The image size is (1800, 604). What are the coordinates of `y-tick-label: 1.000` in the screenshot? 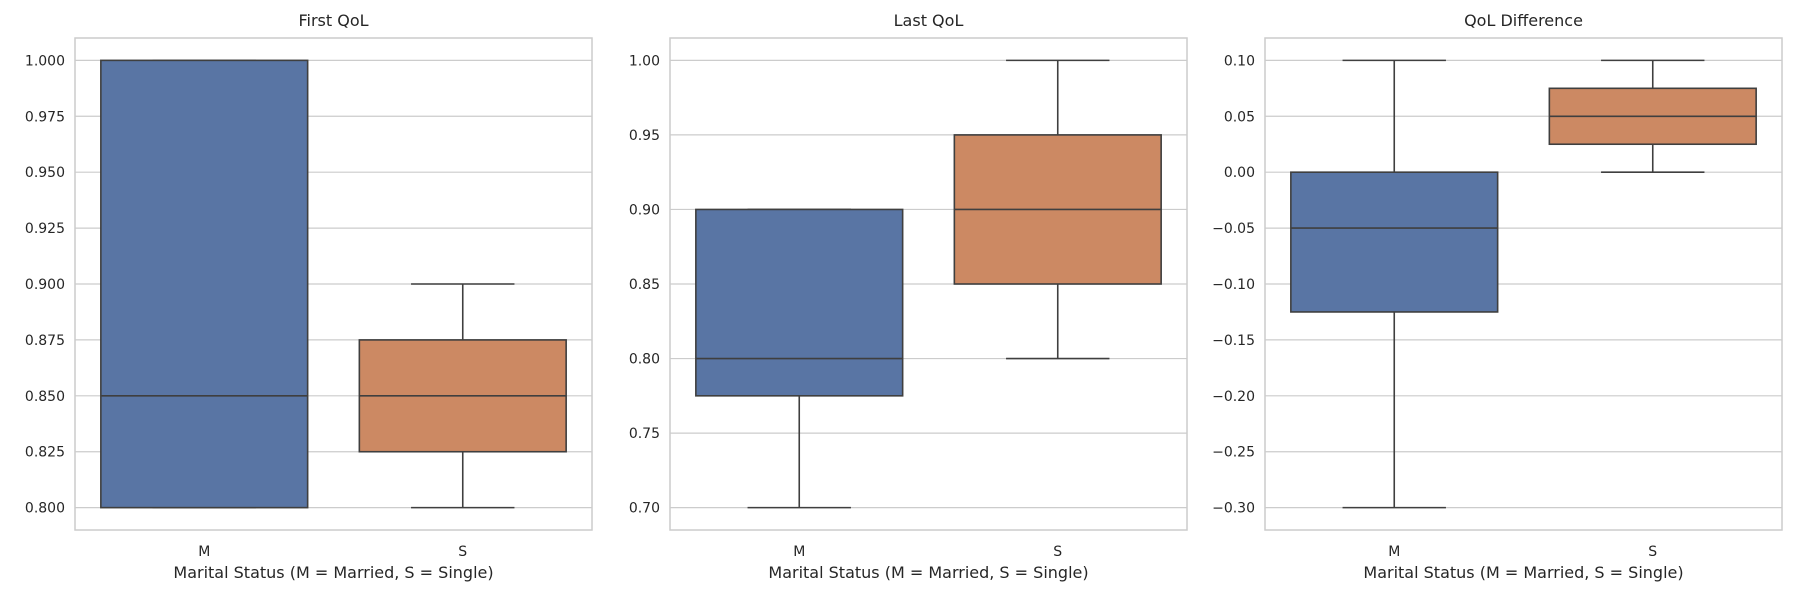 It's located at (45, 61).